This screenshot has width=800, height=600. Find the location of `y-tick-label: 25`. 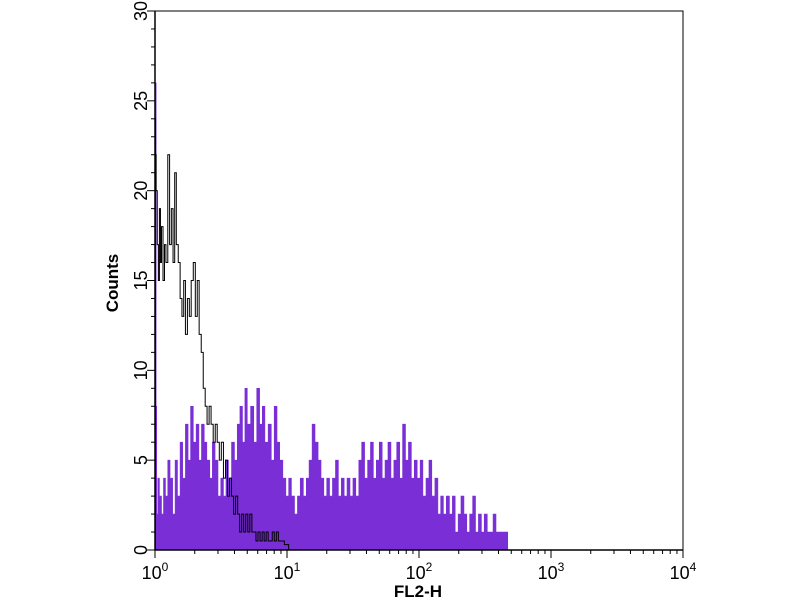

y-tick-label: 25 is located at coordinates (141, 101).